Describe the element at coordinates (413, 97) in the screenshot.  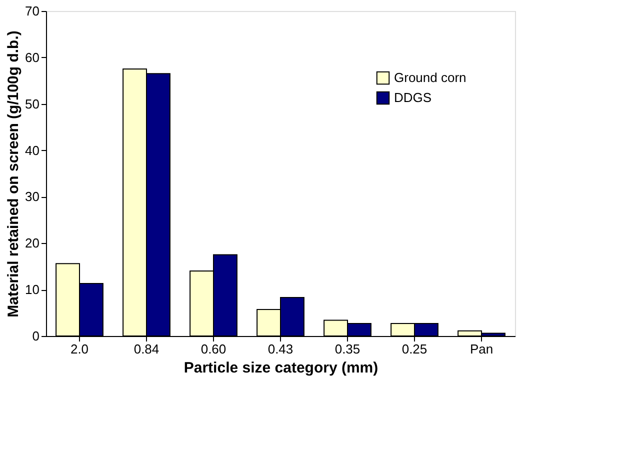
I see `legend-label: DDGS` at that location.